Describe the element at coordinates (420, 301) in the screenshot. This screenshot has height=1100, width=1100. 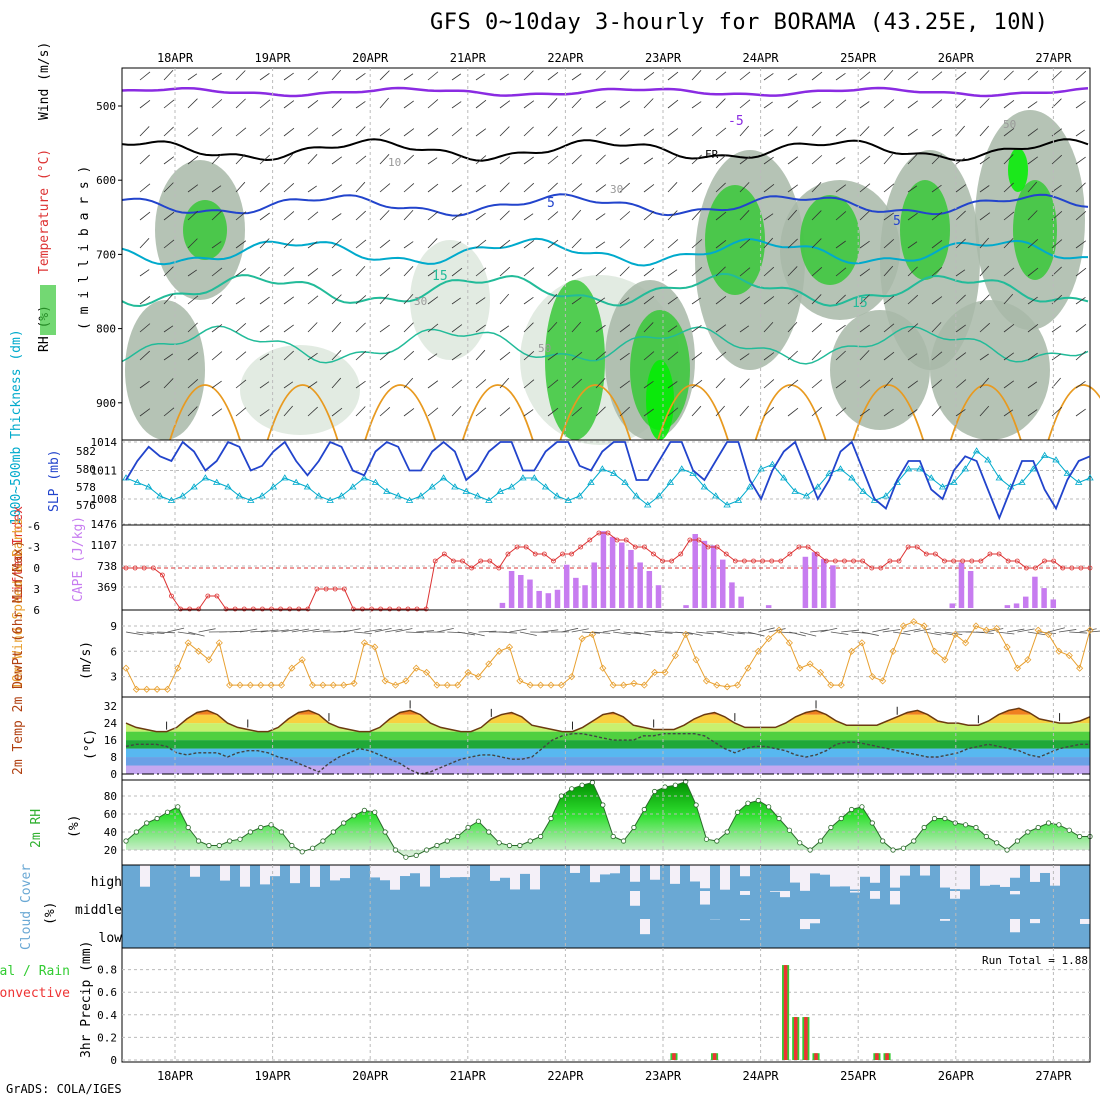
I see `rh-label-30b: 30` at that location.